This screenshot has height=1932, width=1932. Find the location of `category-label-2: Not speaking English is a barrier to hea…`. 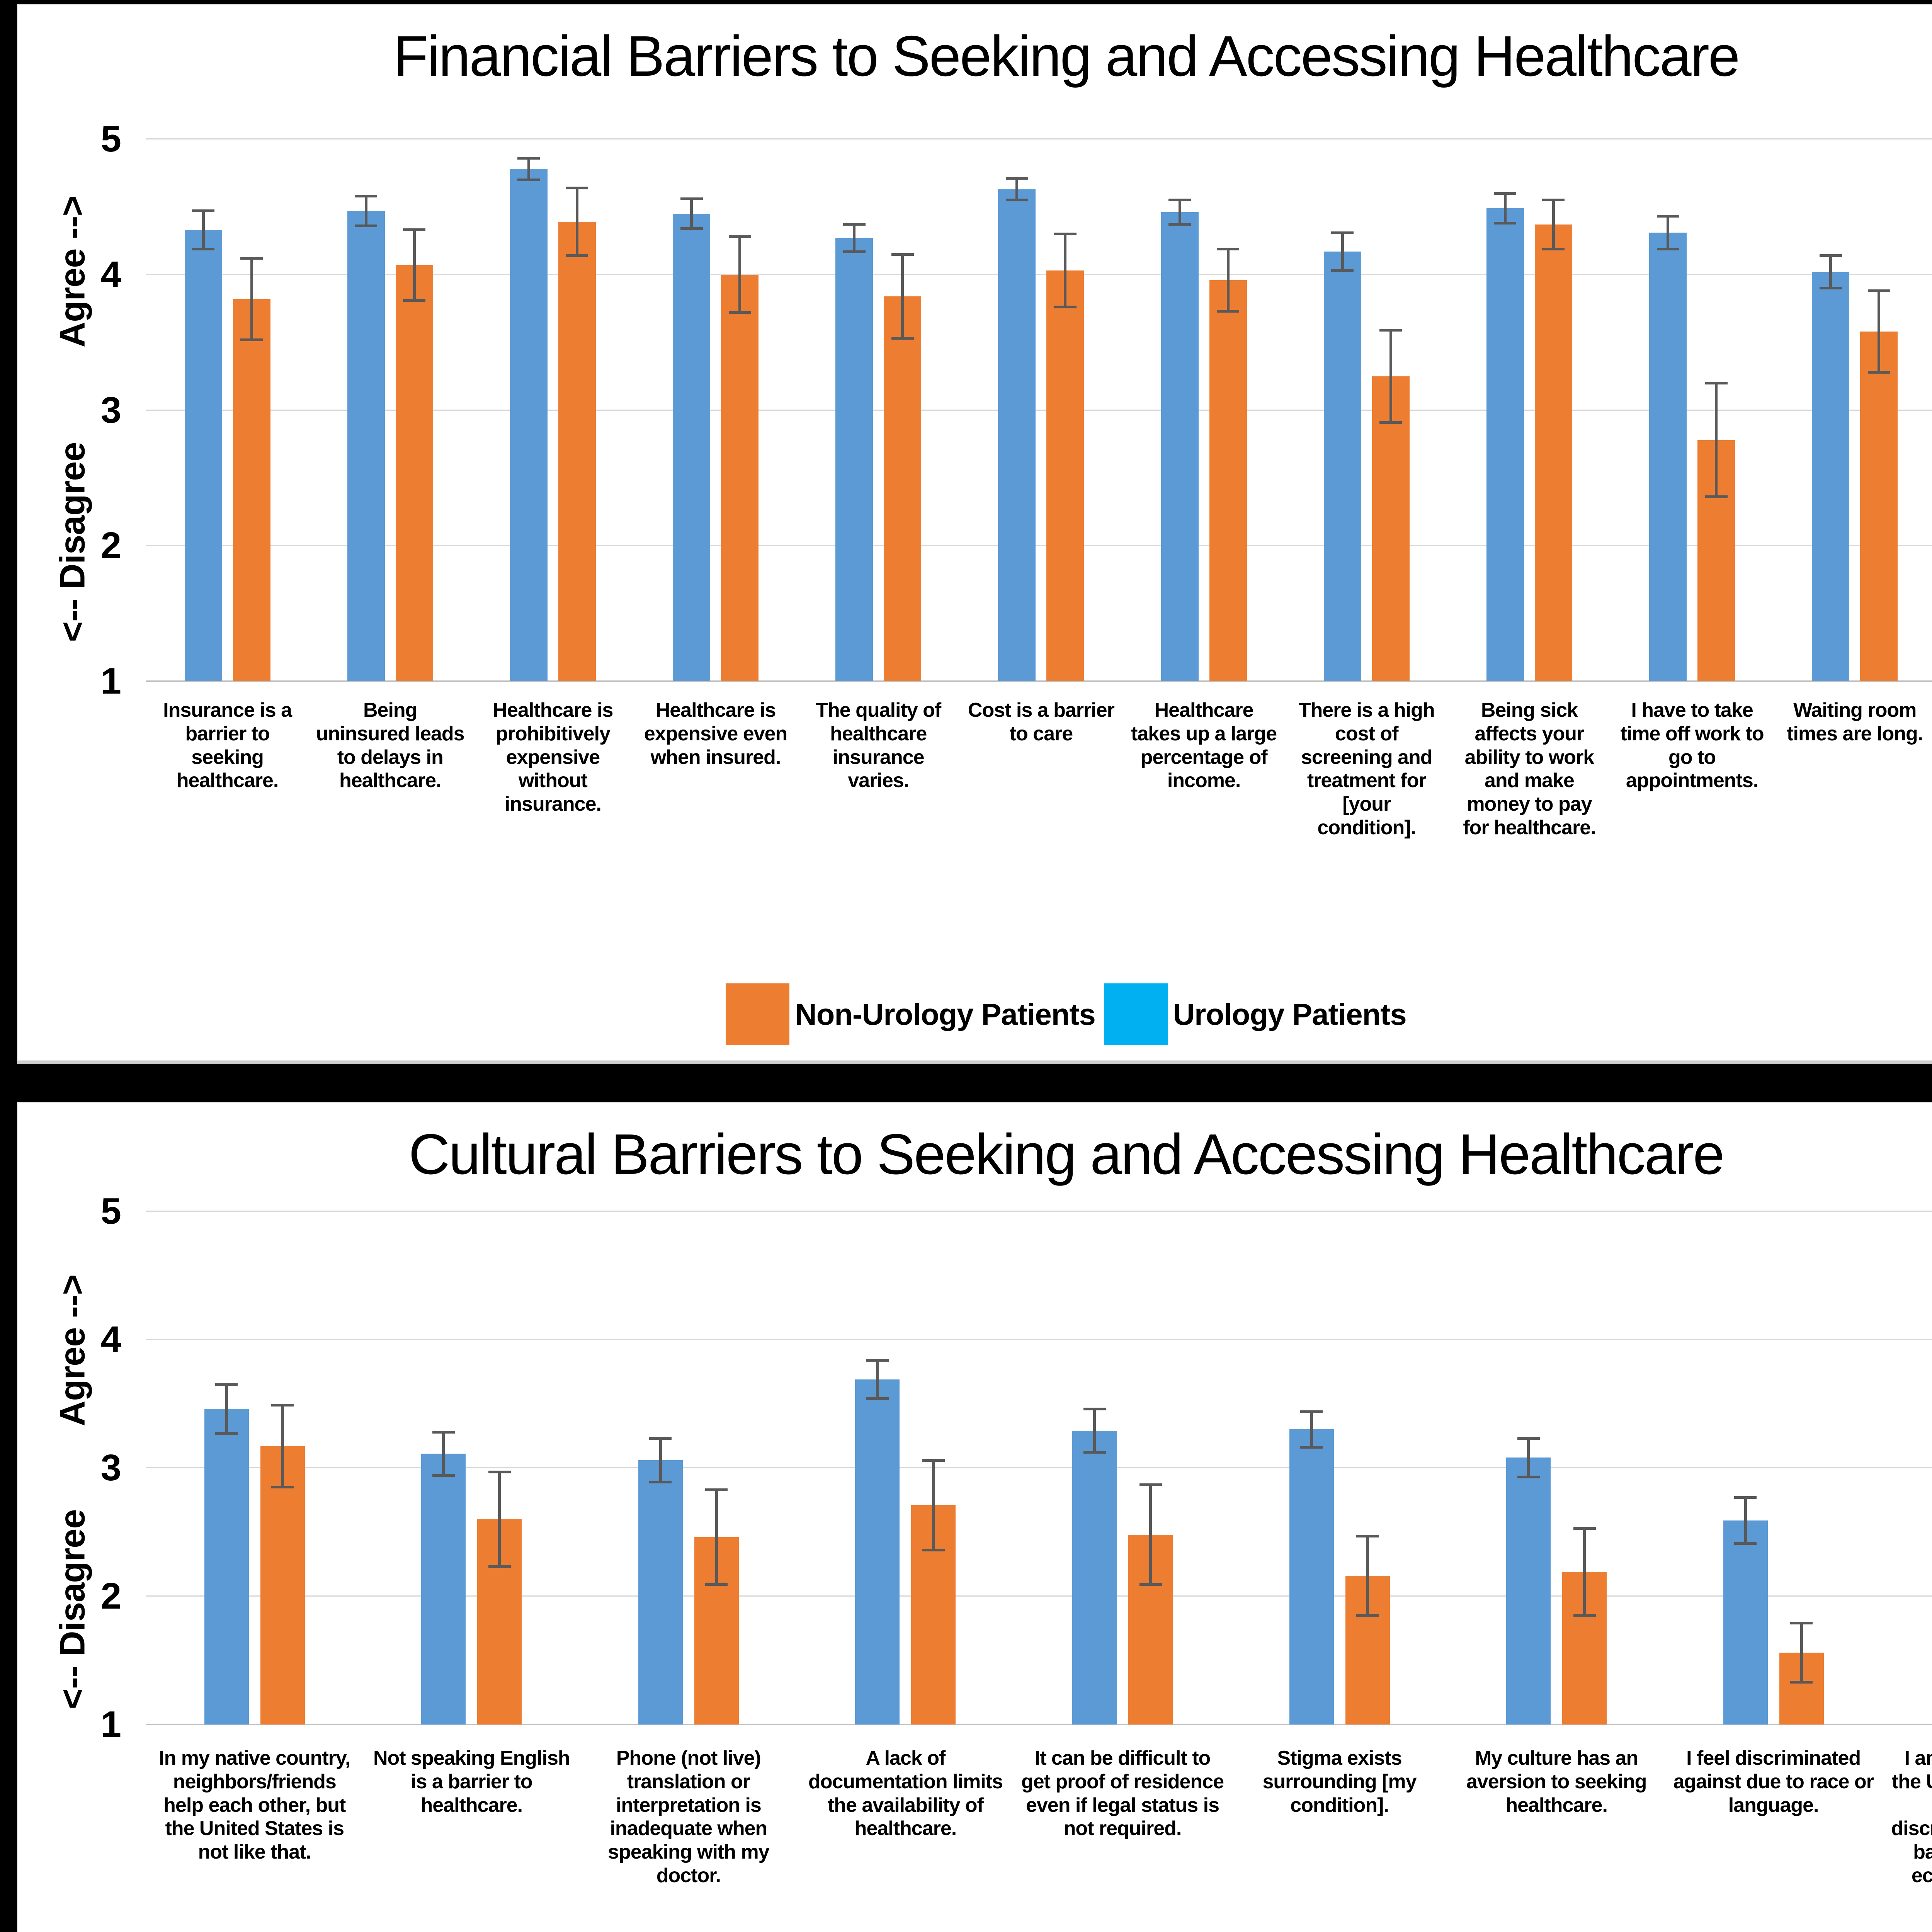

category-label-2: Not speaking English is a barrier to hea… is located at coordinates (471, 1782).